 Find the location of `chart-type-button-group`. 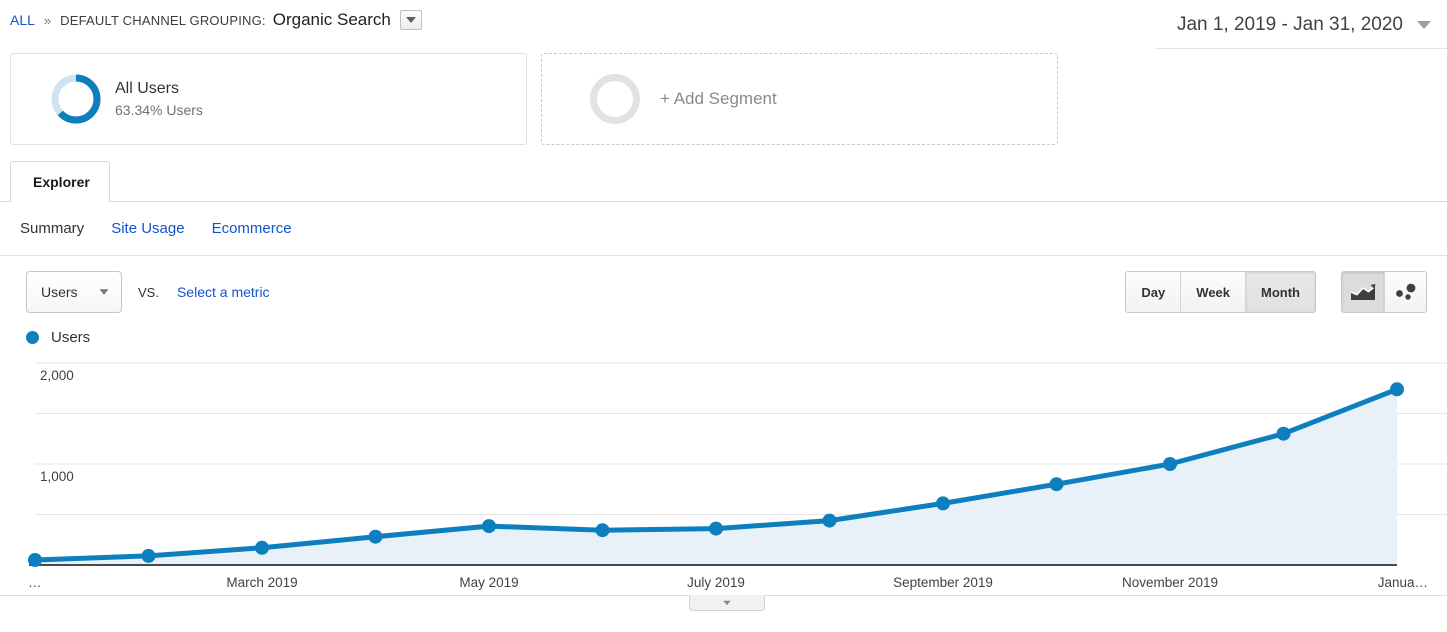

chart-type-button-group is located at coordinates (1384, 292).